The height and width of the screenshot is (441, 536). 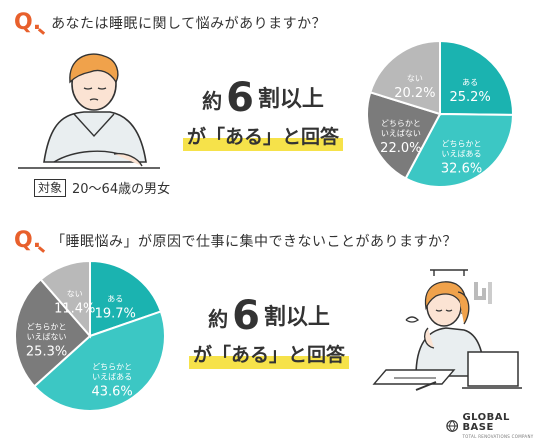 What do you see at coordinates (112, 376) in the screenshot?
I see `pie-2-slice-1-label: いえばある` at bounding box center [112, 376].